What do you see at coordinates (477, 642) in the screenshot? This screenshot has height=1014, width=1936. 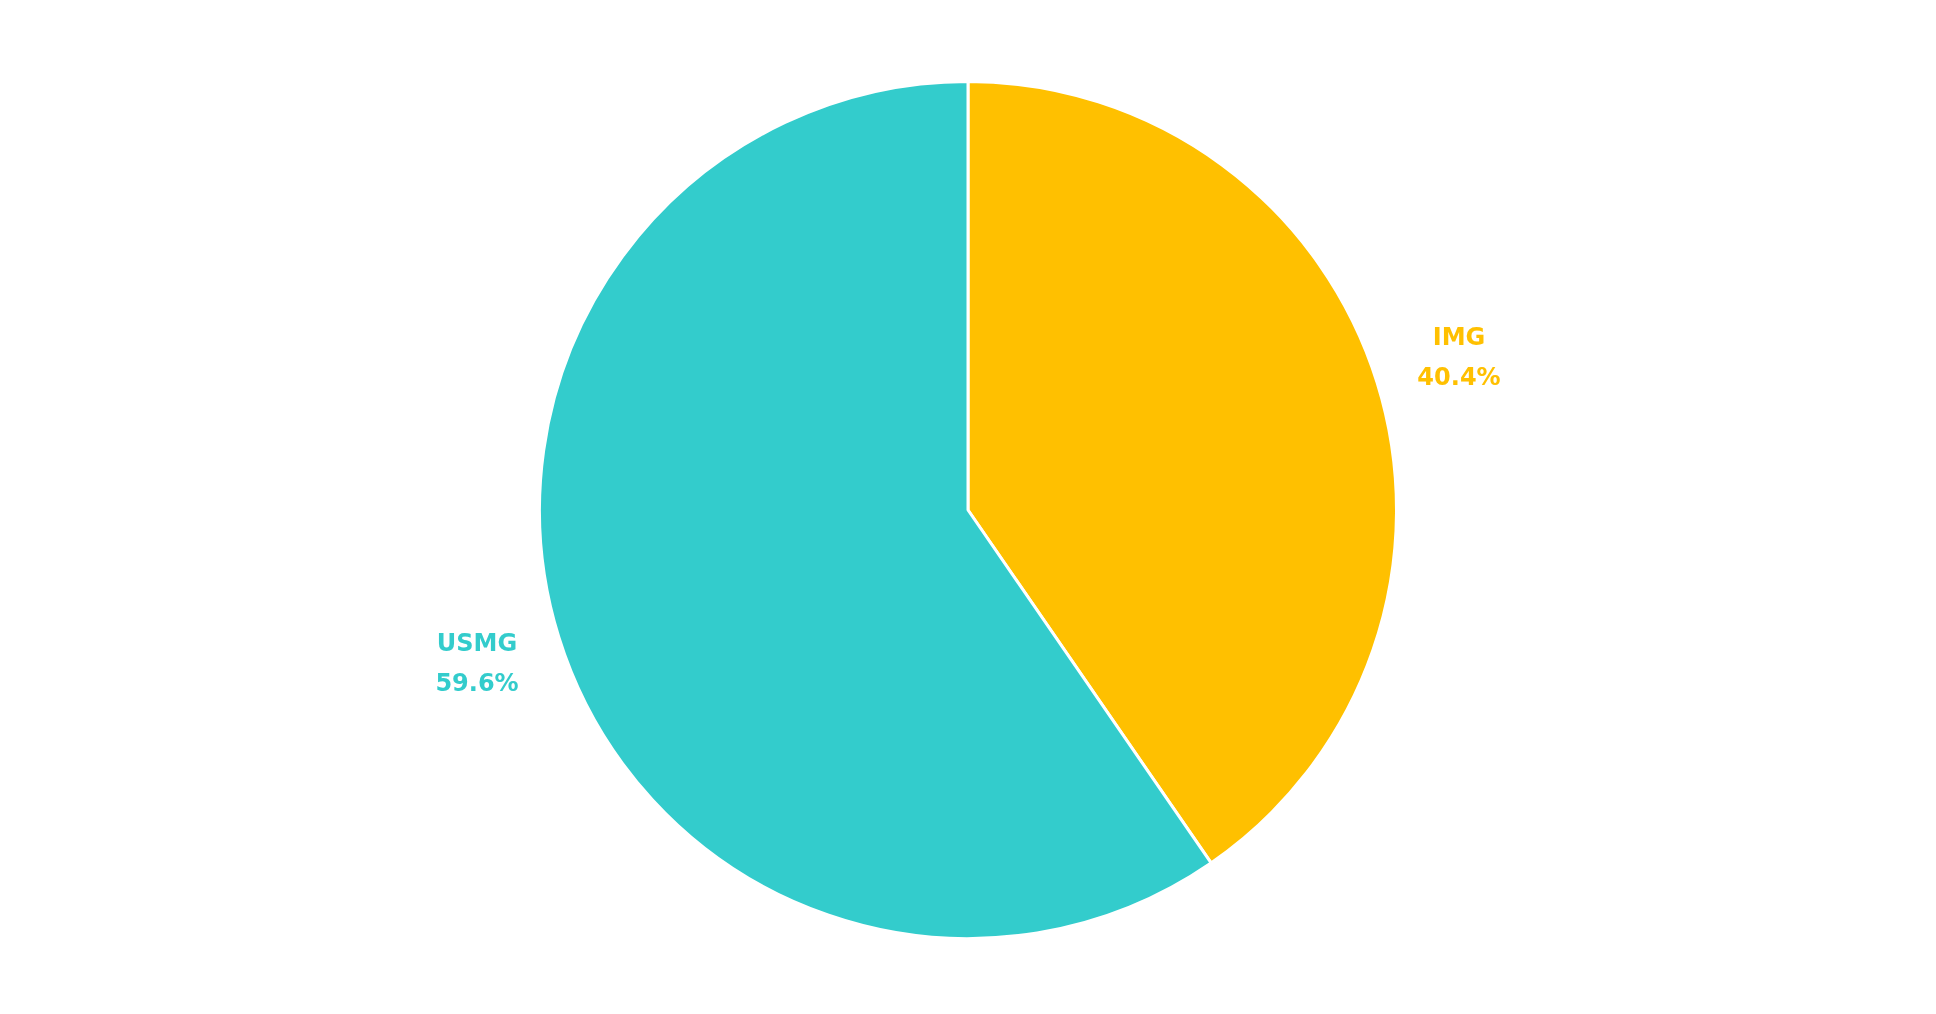 I see `slice-label: USMG` at bounding box center [477, 642].